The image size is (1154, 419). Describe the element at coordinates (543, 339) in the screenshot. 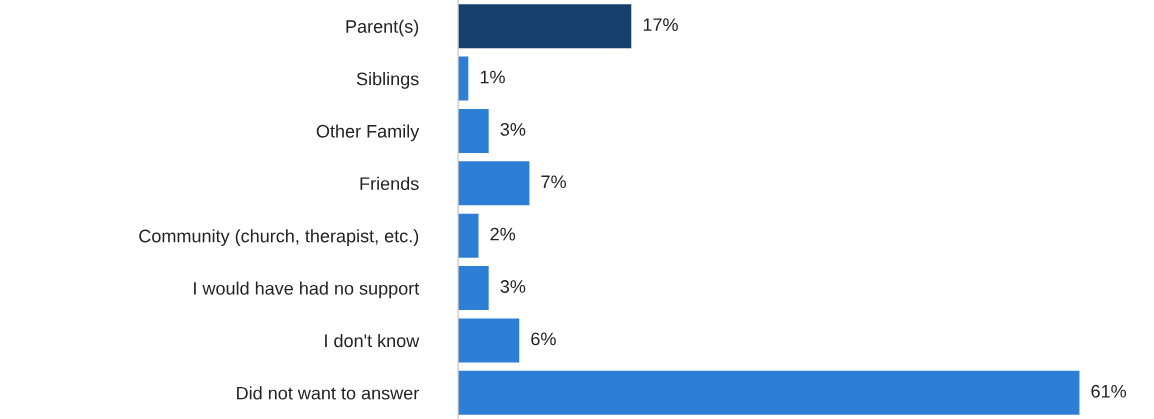

I see `data-label: 6%` at that location.